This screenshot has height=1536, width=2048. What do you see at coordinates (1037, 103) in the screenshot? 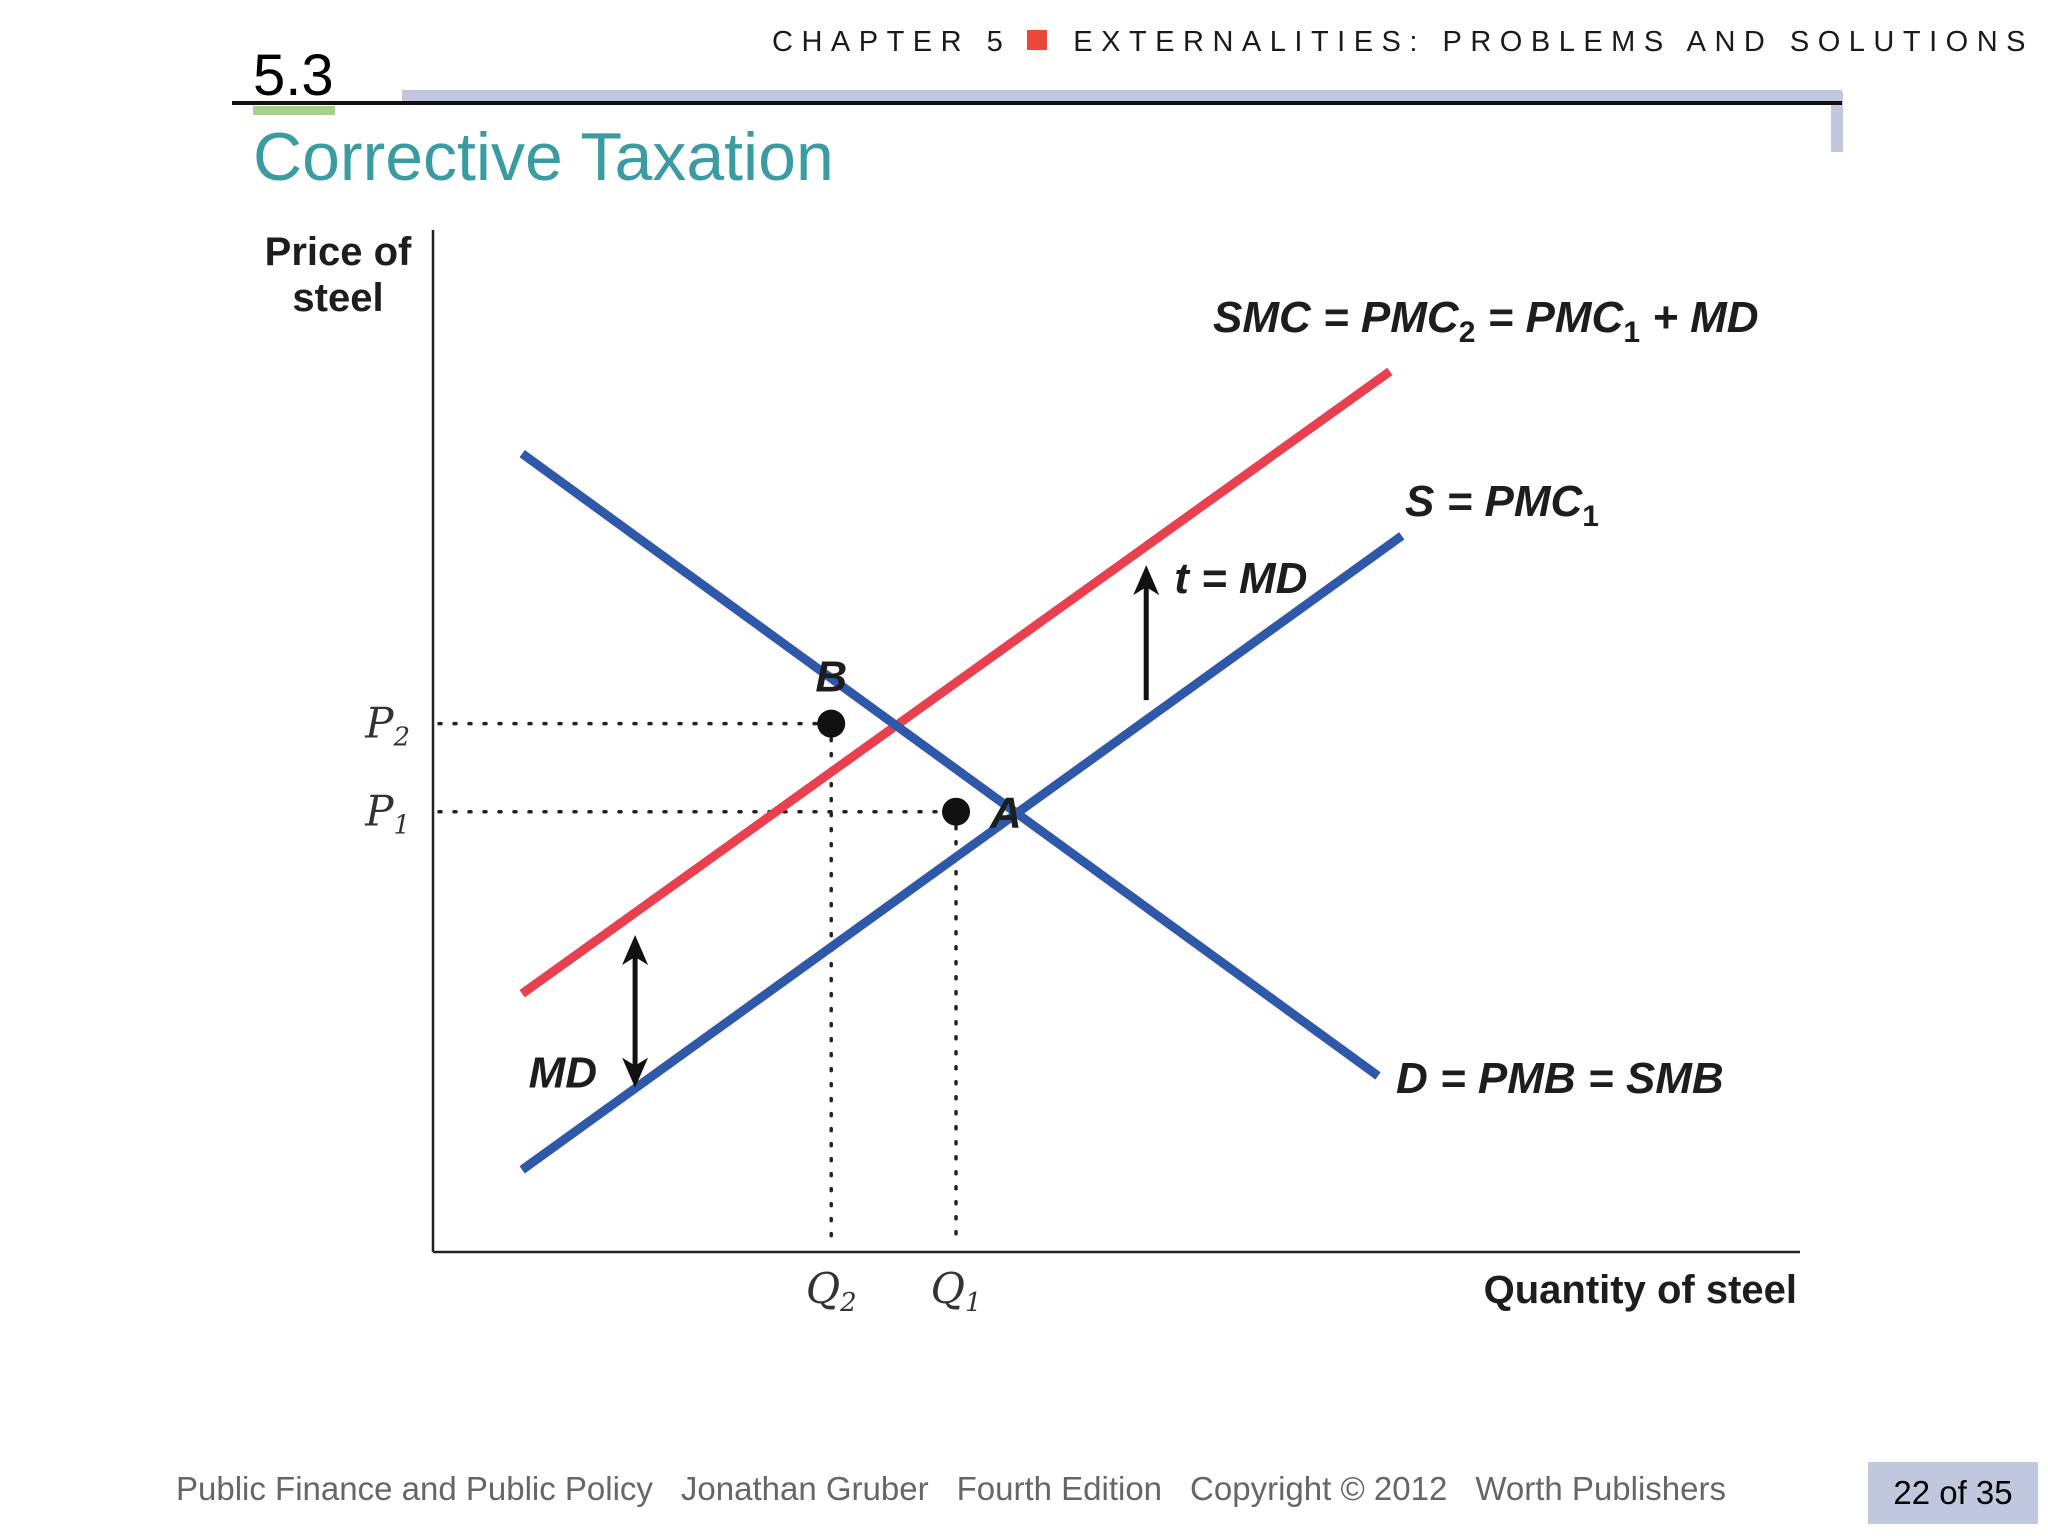
I see `header-rule` at bounding box center [1037, 103].